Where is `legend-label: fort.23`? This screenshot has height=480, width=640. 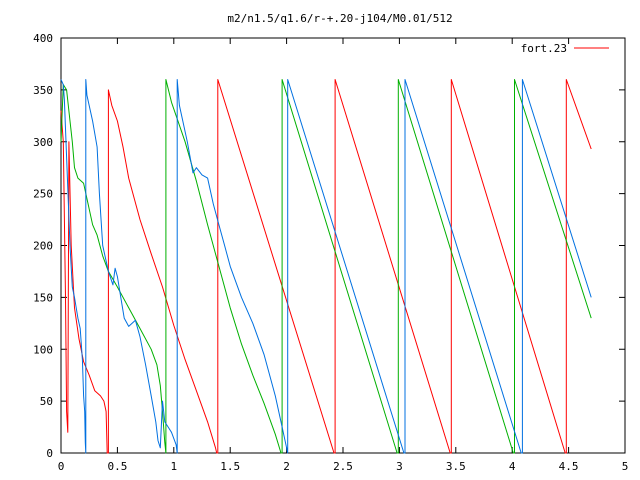
legend-label: fort.23 is located at coordinates (544, 48).